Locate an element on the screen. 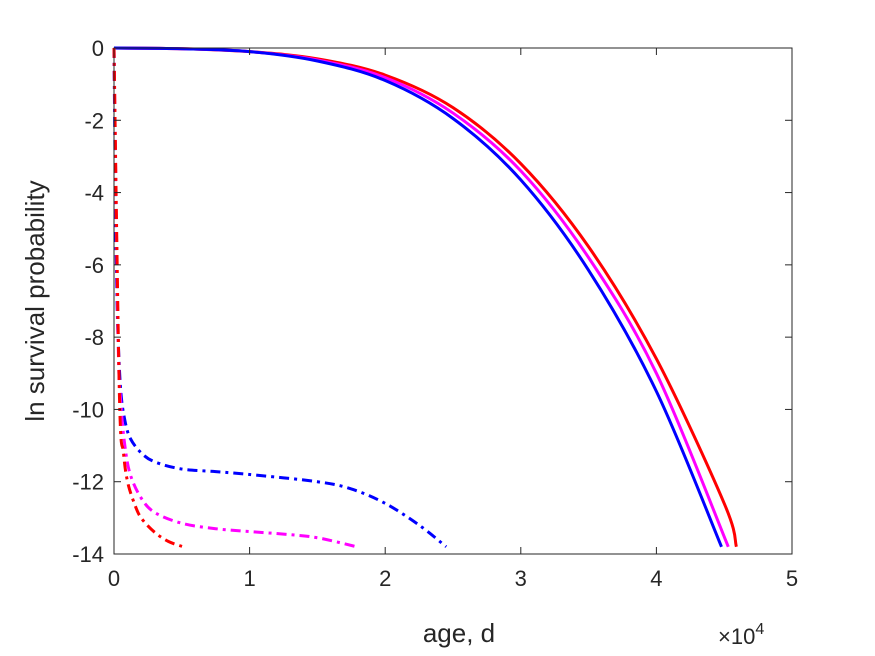  x-tick-label: 5 is located at coordinates (792, 578).